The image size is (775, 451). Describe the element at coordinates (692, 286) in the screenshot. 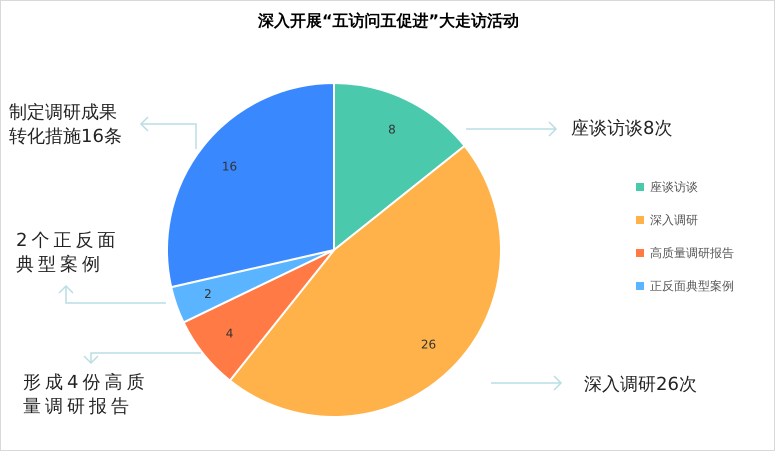

I see `legend-label: 正反面典型案例` at that location.